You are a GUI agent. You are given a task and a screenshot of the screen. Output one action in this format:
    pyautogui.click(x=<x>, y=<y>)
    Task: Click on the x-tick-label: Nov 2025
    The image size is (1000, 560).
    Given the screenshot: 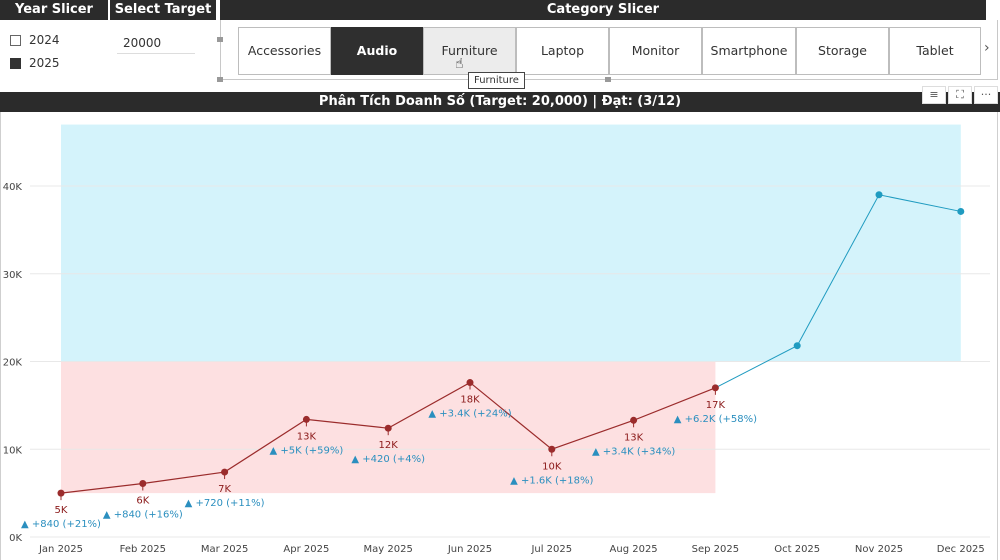 What is the action you would take?
    pyautogui.click(x=879, y=549)
    